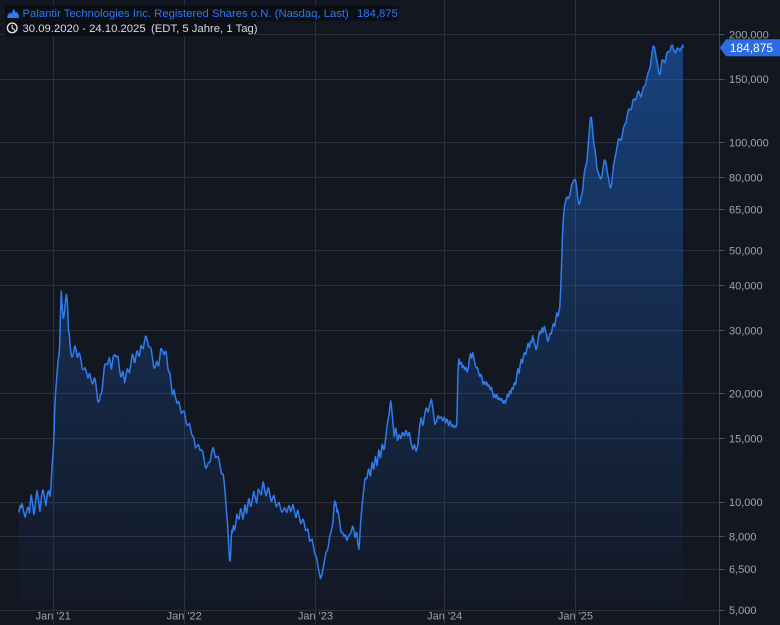 The height and width of the screenshot is (625, 780). I want to click on svg-text: 80,000, so click(746, 178).